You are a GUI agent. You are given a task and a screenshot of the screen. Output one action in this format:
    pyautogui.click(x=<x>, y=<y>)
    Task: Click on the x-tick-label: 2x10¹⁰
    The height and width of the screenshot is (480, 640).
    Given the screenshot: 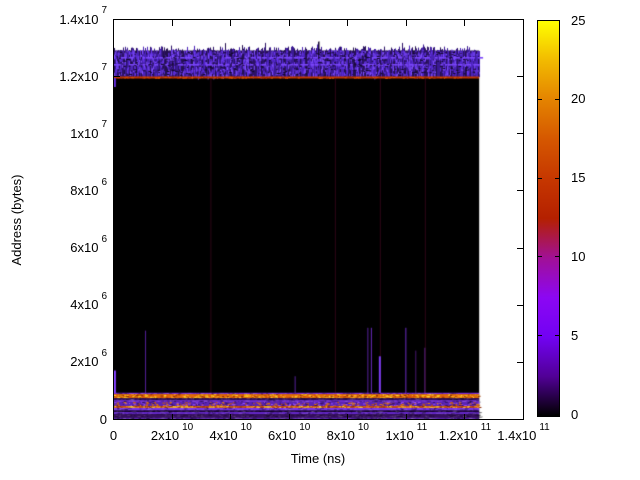 What is the action you would take?
    pyautogui.click(x=172, y=432)
    